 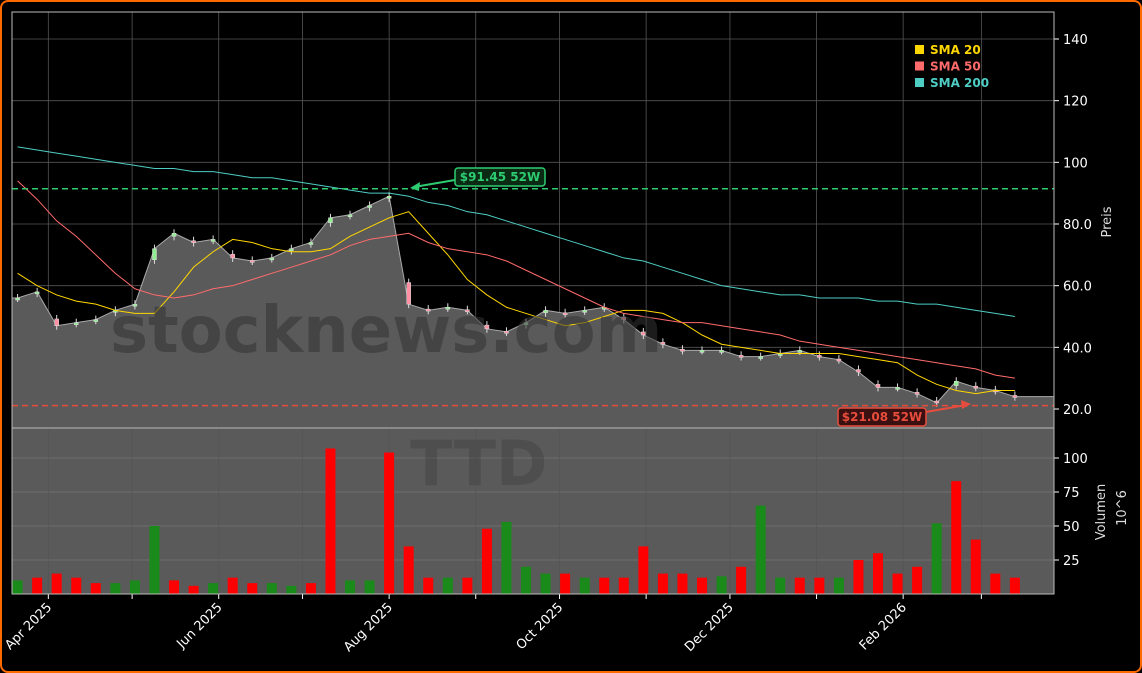 What do you see at coordinates (200, 626) in the screenshot?
I see `time-tick-label: Jun 2025` at bounding box center [200, 626].